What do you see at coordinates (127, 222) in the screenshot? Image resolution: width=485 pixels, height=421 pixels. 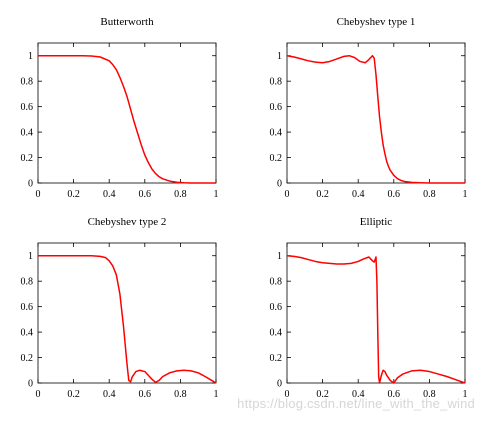 I see `chart-title: Chebyshev type 2` at bounding box center [127, 222].